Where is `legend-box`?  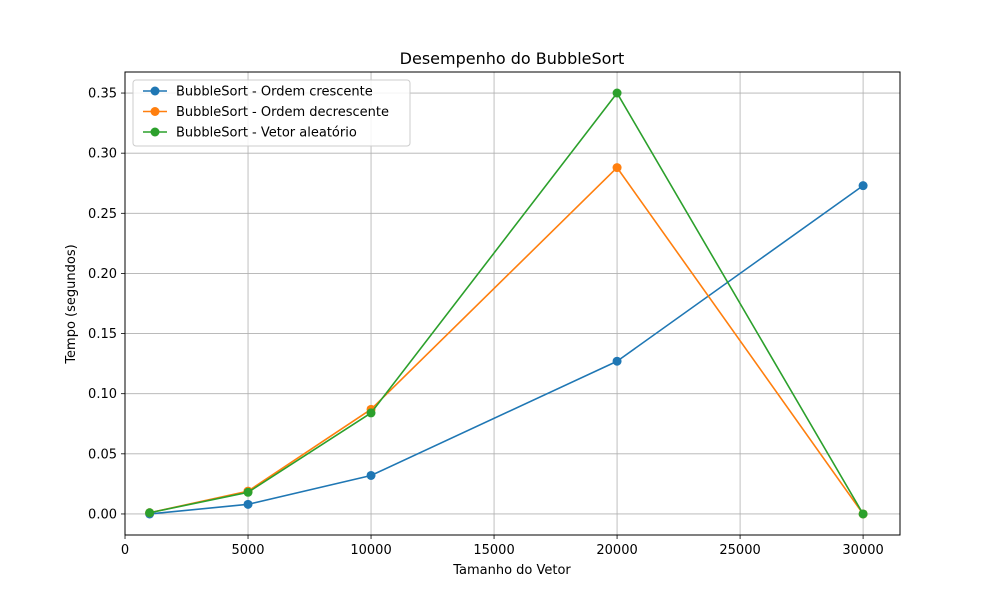 legend-box is located at coordinates (271, 113).